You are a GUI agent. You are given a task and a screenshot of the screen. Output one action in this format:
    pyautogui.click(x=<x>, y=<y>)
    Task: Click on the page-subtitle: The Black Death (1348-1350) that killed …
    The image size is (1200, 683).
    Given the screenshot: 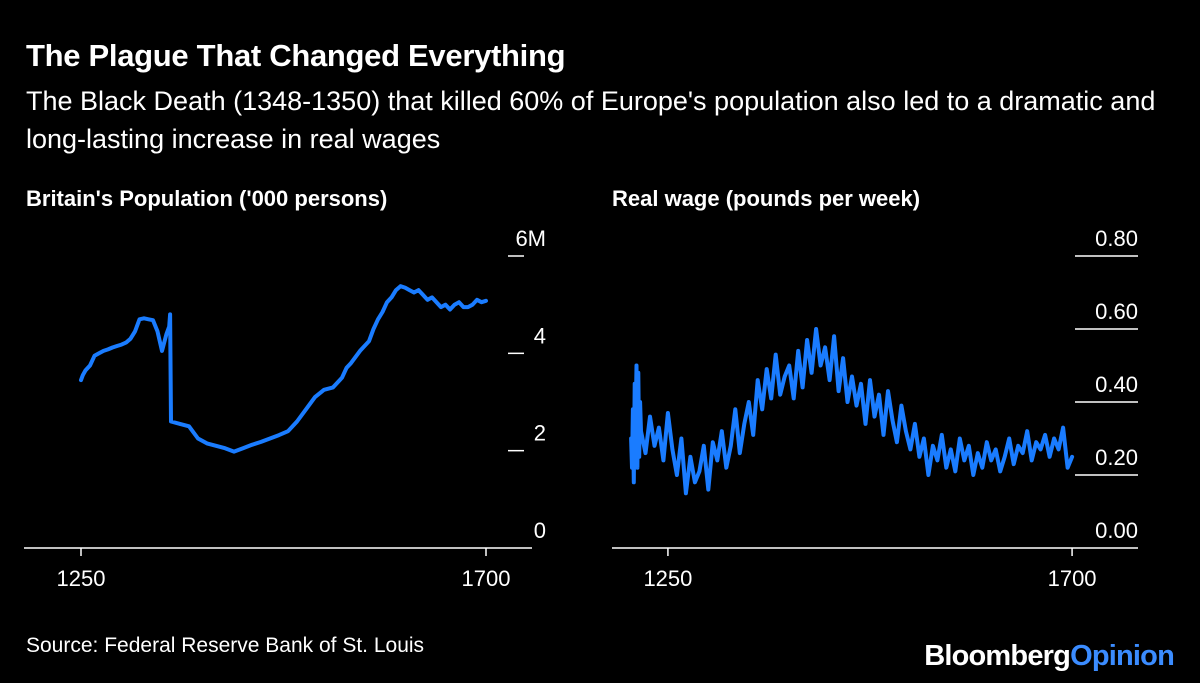 What is the action you would take?
    pyautogui.click(x=591, y=120)
    